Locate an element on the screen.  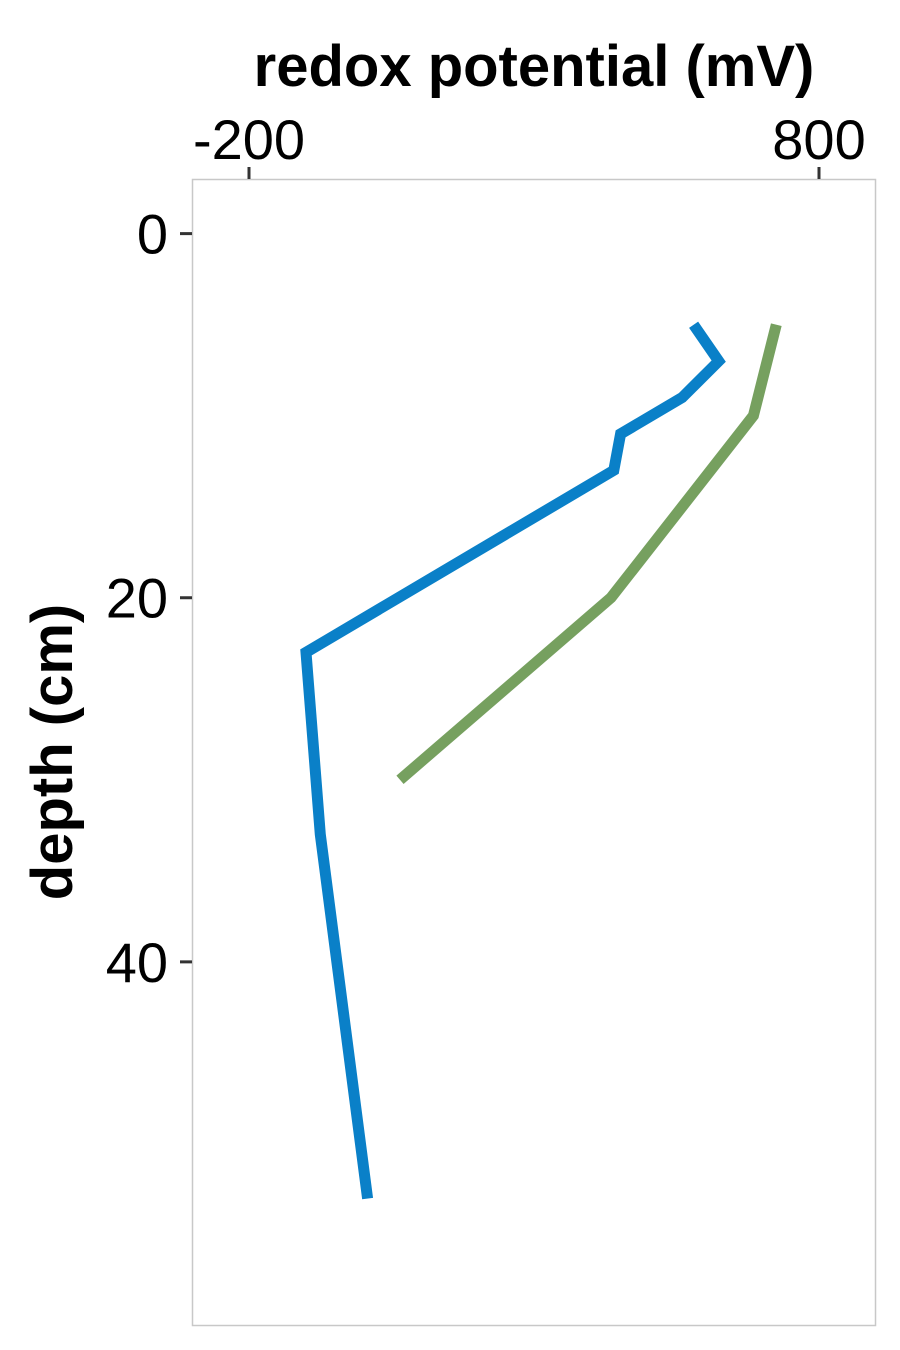
y-axis: 0 20 40 is located at coordinates (149, 598).